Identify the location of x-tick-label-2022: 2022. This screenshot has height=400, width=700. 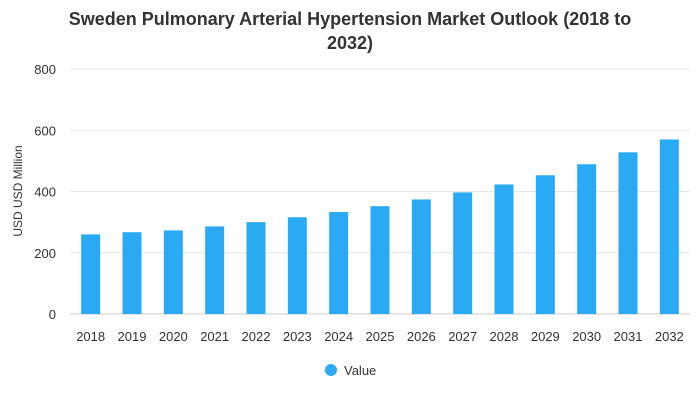
(256, 336).